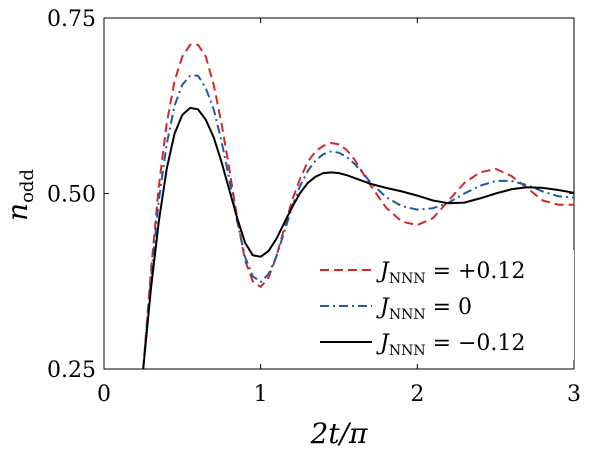 Image resolution: width=589 pixels, height=456 pixels. I want to click on legend-label-0: JNNN = +0.12, so click(450, 273).